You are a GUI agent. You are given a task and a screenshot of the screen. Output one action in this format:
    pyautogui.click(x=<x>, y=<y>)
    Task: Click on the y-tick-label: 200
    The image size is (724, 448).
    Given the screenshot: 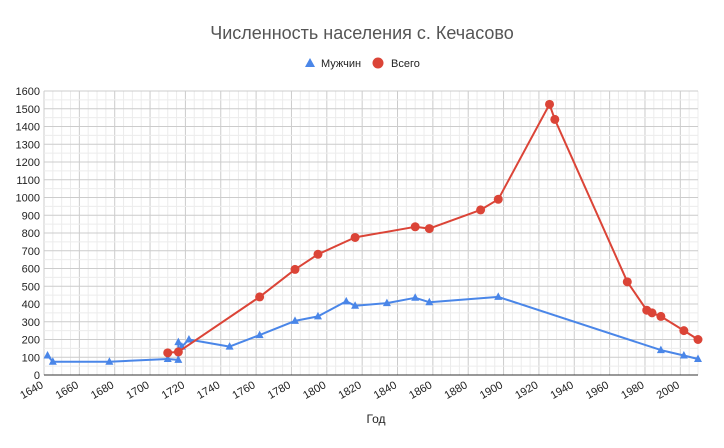 What is the action you would take?
    pyautogui.click(x=31, y=341)
    